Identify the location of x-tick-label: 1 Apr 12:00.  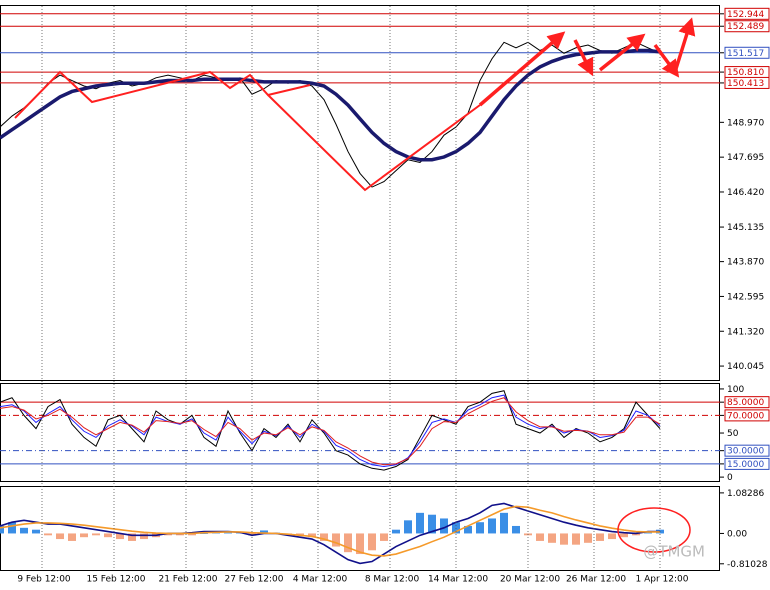
(662, 580).